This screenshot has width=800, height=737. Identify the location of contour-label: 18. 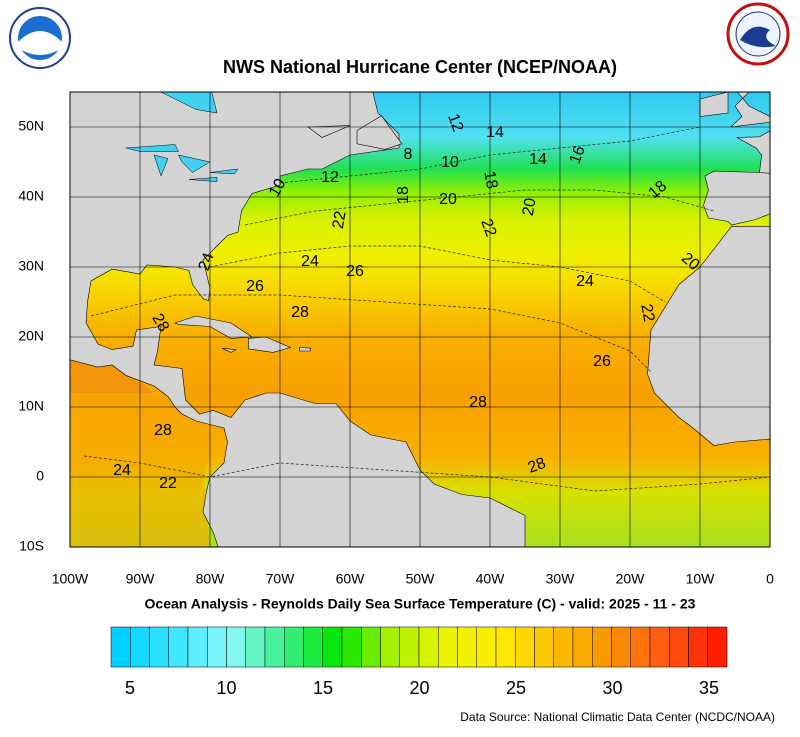
(403, 195).